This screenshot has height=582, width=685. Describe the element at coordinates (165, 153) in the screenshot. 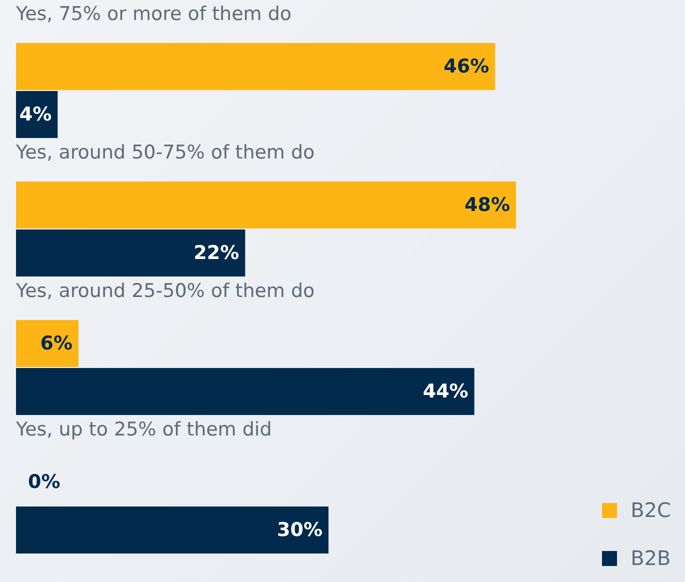

I see `y-tick-label: Yes, around 50-75% of them do` at that location.